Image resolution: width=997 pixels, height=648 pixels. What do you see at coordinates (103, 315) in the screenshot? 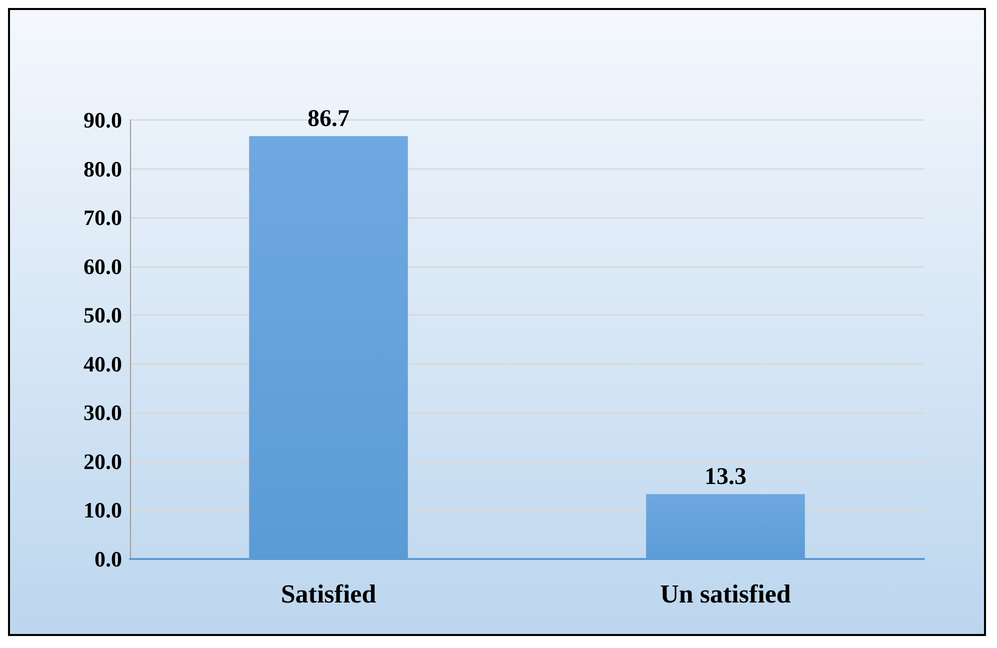
I see `y-tick-label: 50.0` at bounding box center [103, 315].